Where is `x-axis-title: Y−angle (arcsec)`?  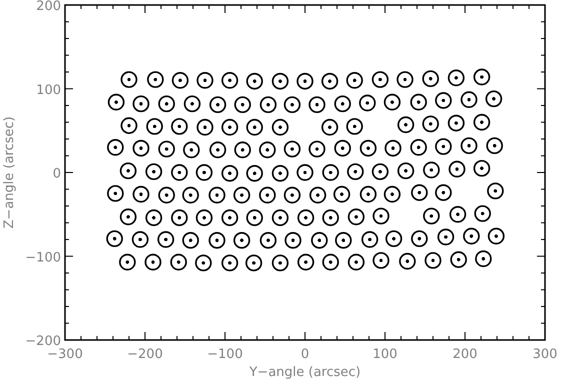
x-axis-title: Y−angle (arcsec) is located at coordinates (304, 372).